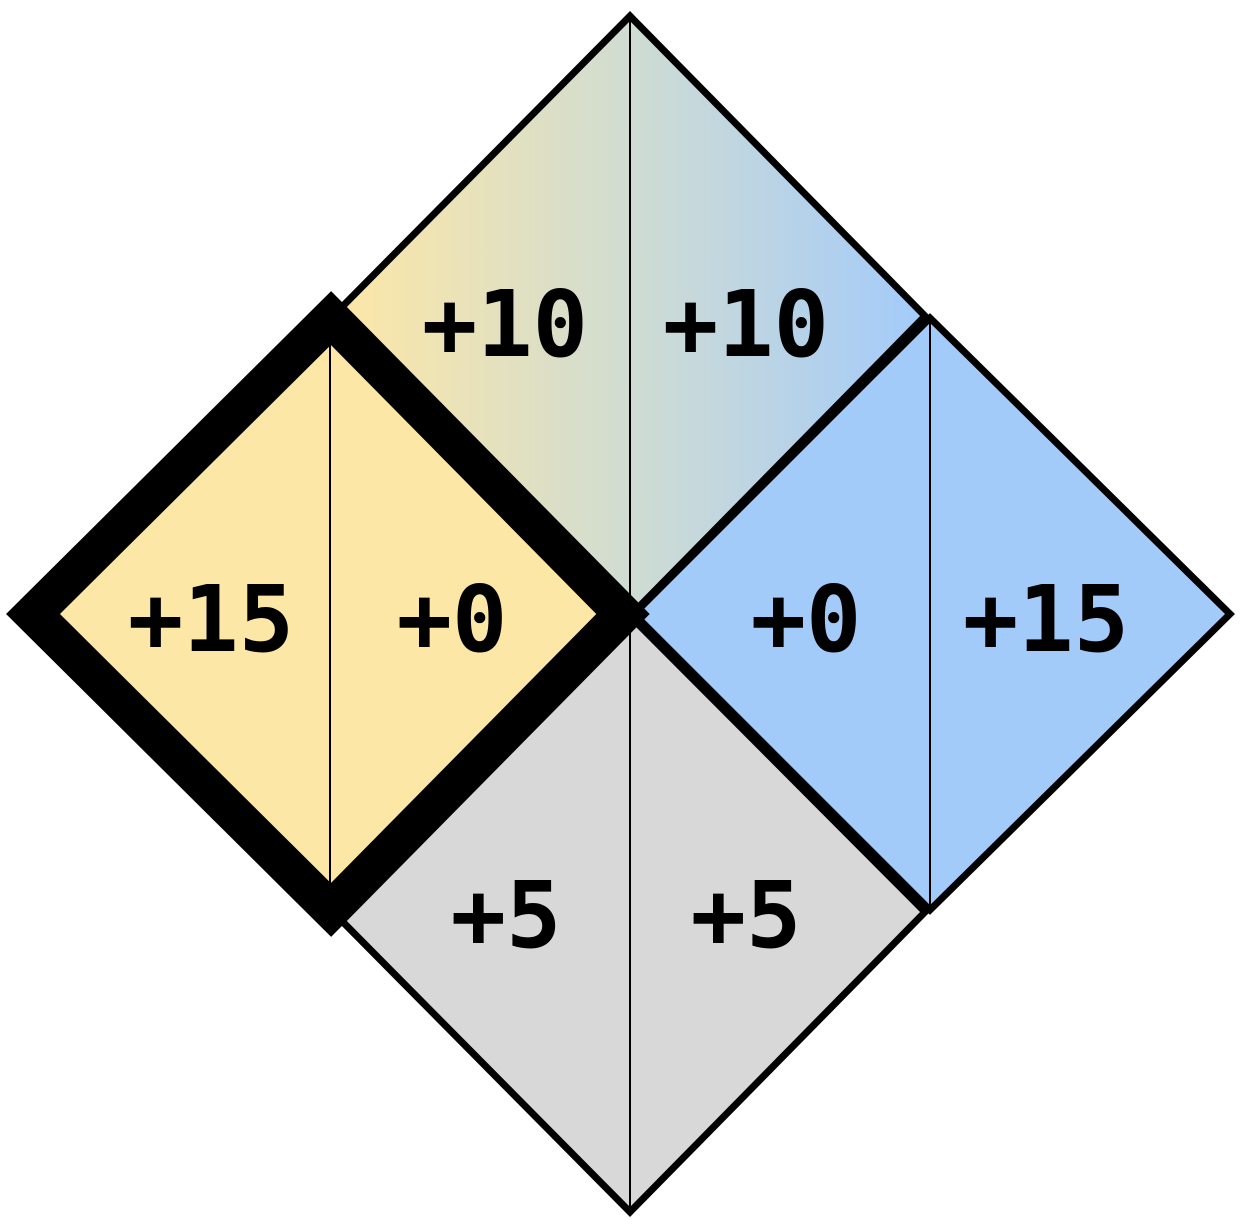  What do you see at coordinates (746, 915) in the screenshot?
I see `bottom-right-value: +5` at bounding box center [746, 915].